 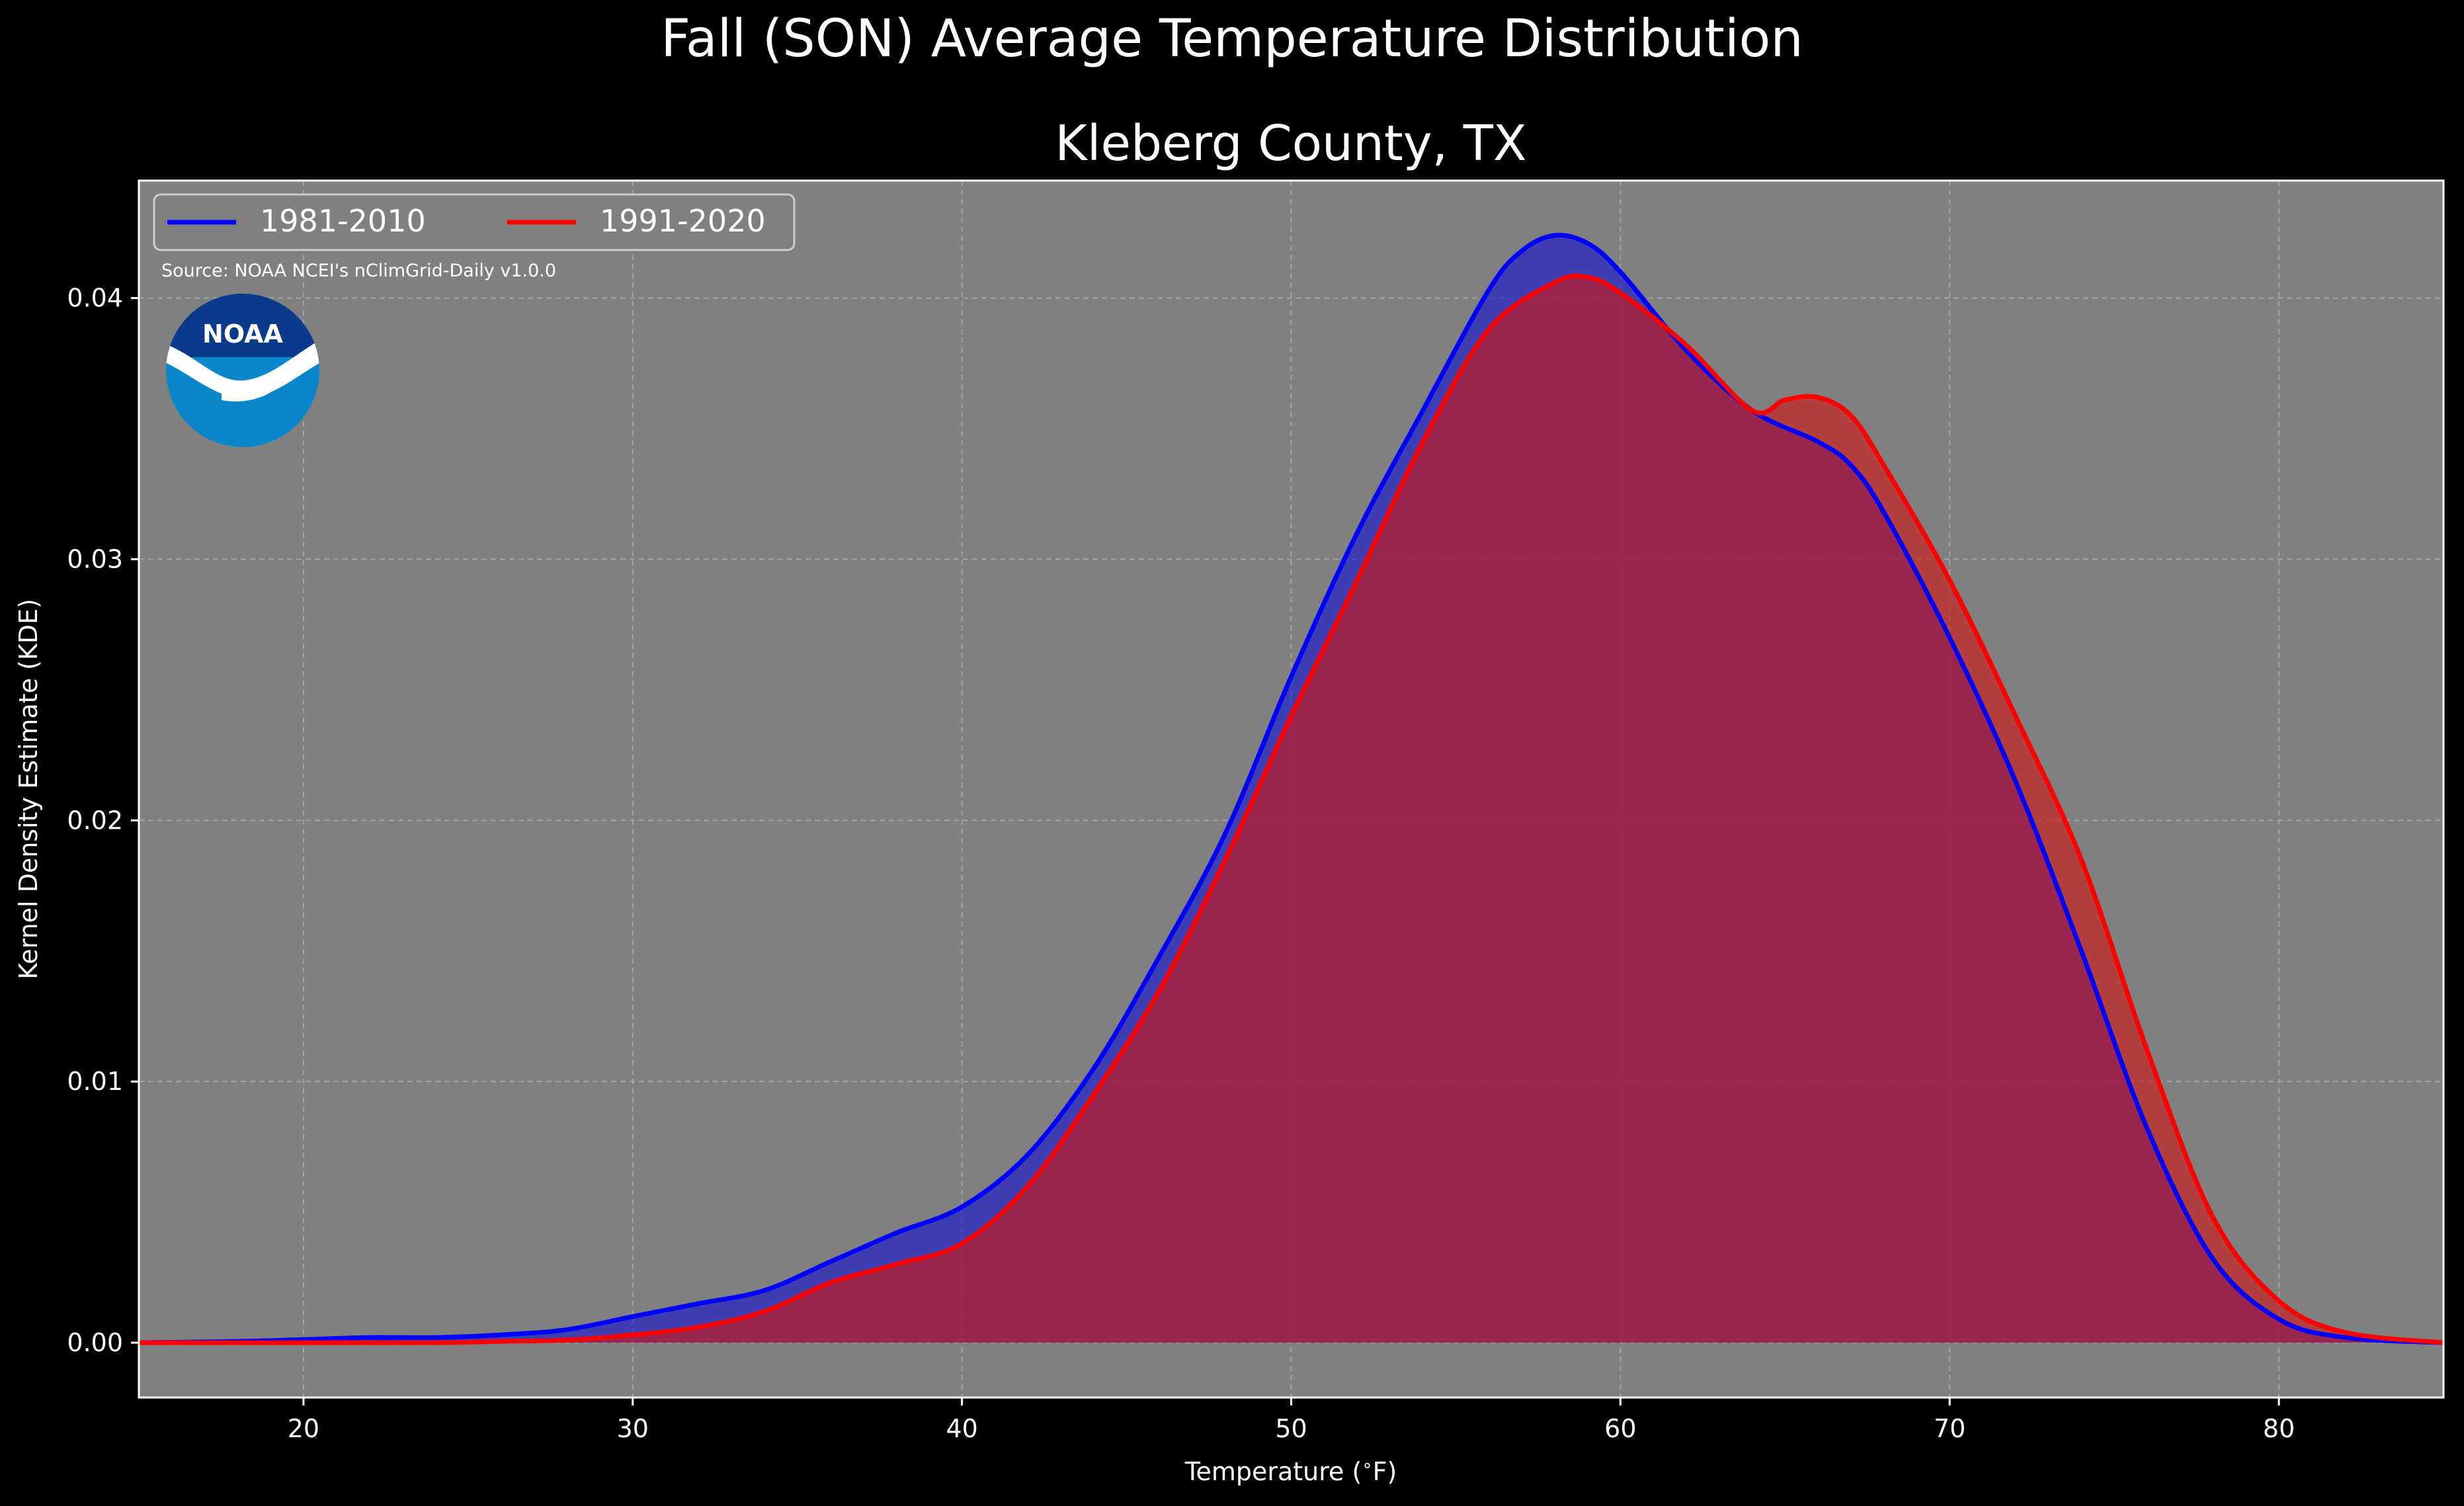 What do you see at coordinates (2279, 1429) in the screenshot?
I see `x-tick-label: 80` at bounding box center [2279, 1429].